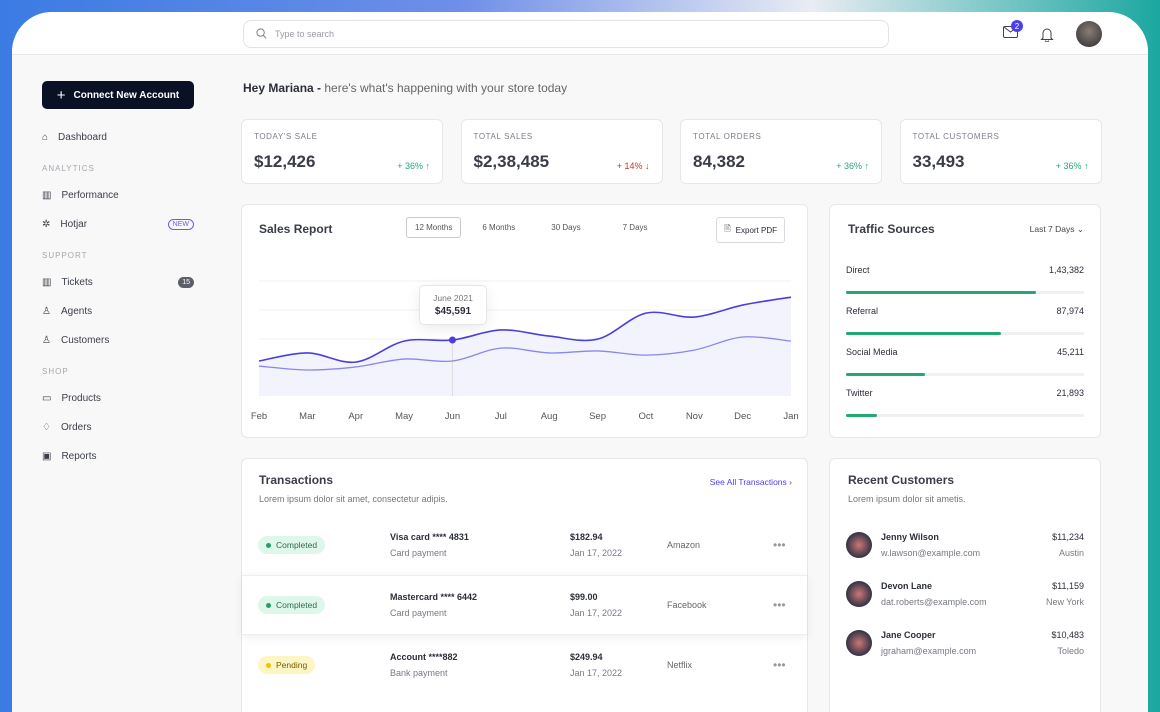 The height and width of the screenshot is (712, 1160). I want to click on user-avatar, so click(1089, 34).